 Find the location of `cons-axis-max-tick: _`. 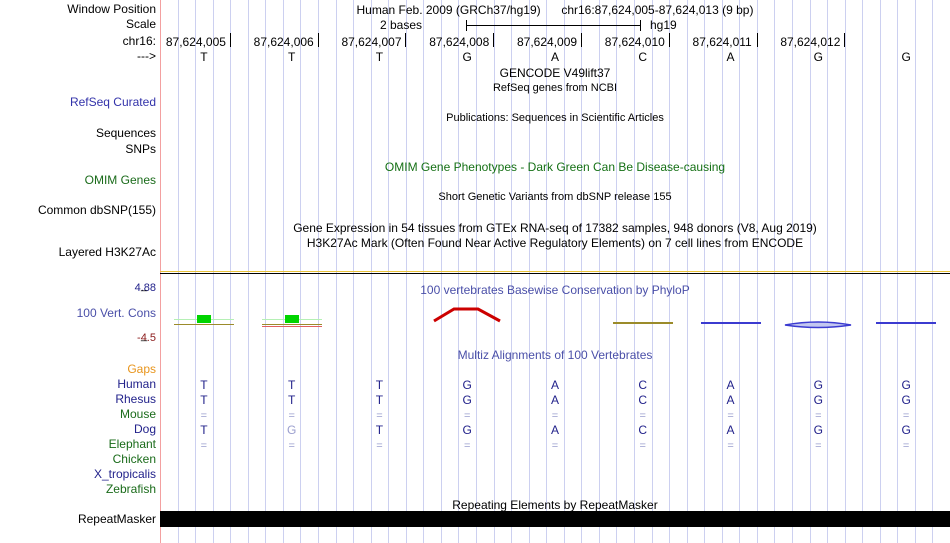

cons-axis-max-tick: _ is located at coordinates (144, 286).